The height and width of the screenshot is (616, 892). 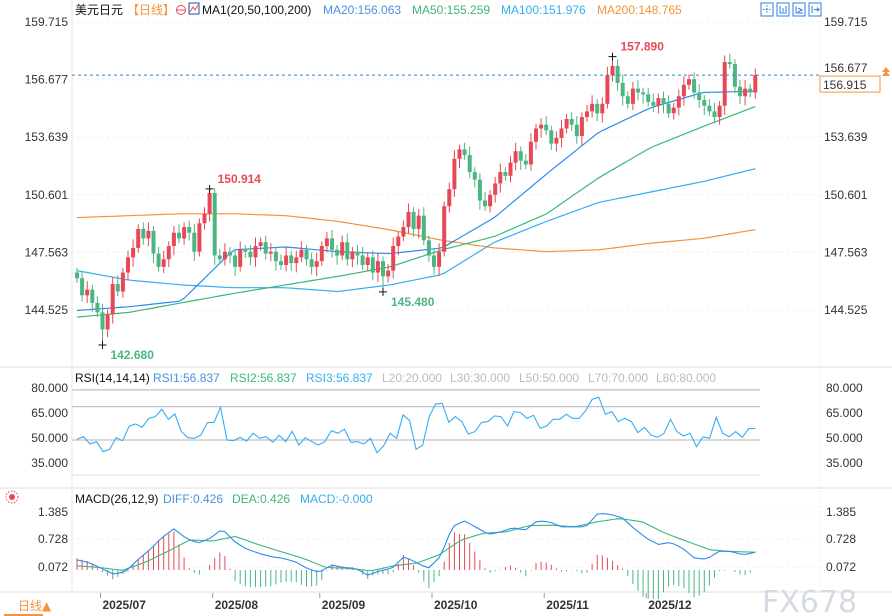 What do you see at coordinates (845, 85) in the screenshot?
I see `current-price-value: 156.915` at bounding box center [845, 85].